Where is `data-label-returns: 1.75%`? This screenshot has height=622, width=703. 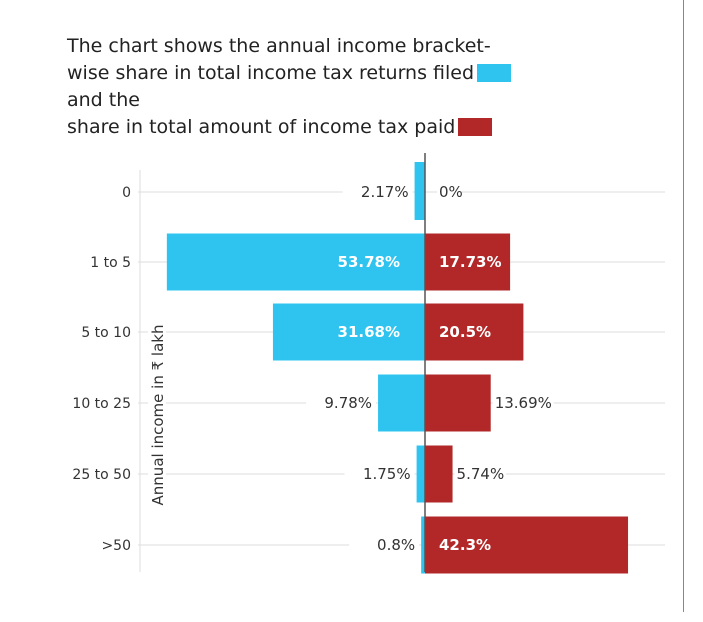 data-label-returns: 1.75% is located at coordinates (387, 474).